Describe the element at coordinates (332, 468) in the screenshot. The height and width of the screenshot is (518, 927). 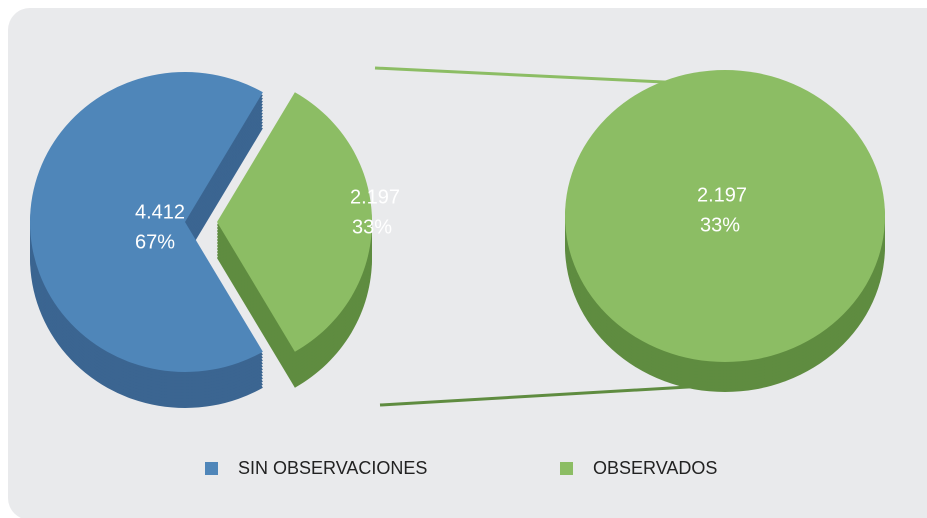
I see `legend-label: SIN OBSERVACIONES` at that location.